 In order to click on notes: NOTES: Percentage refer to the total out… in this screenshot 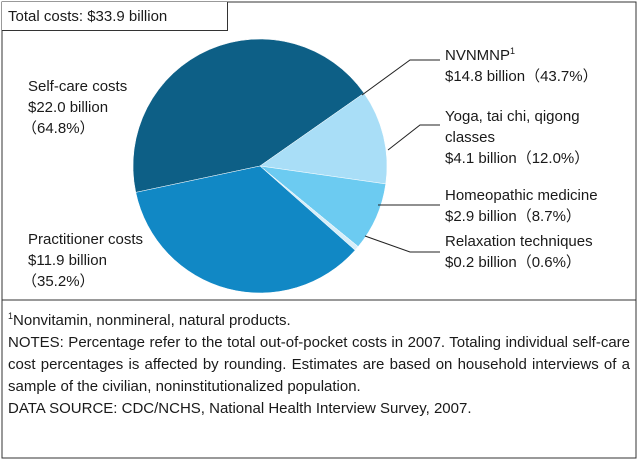, I will do `click(319, 364)`.